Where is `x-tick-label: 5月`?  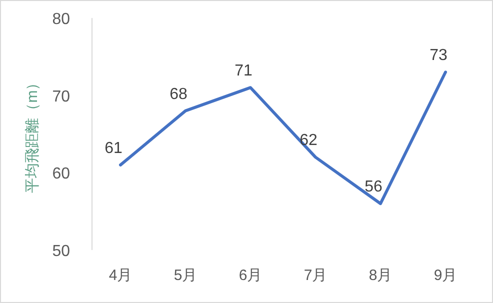 x-tick-label: 5月 is located at coordinates (186, 275).